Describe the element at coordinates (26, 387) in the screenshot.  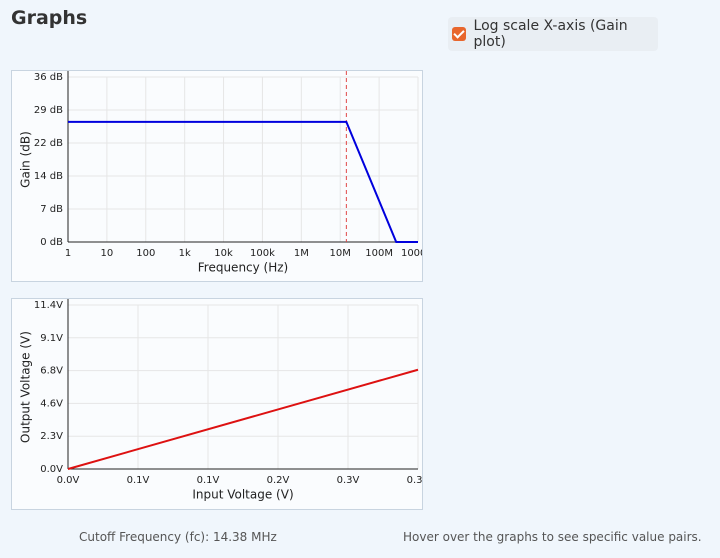
I see `y-axis-label: Output Voltage (V)` at that location.